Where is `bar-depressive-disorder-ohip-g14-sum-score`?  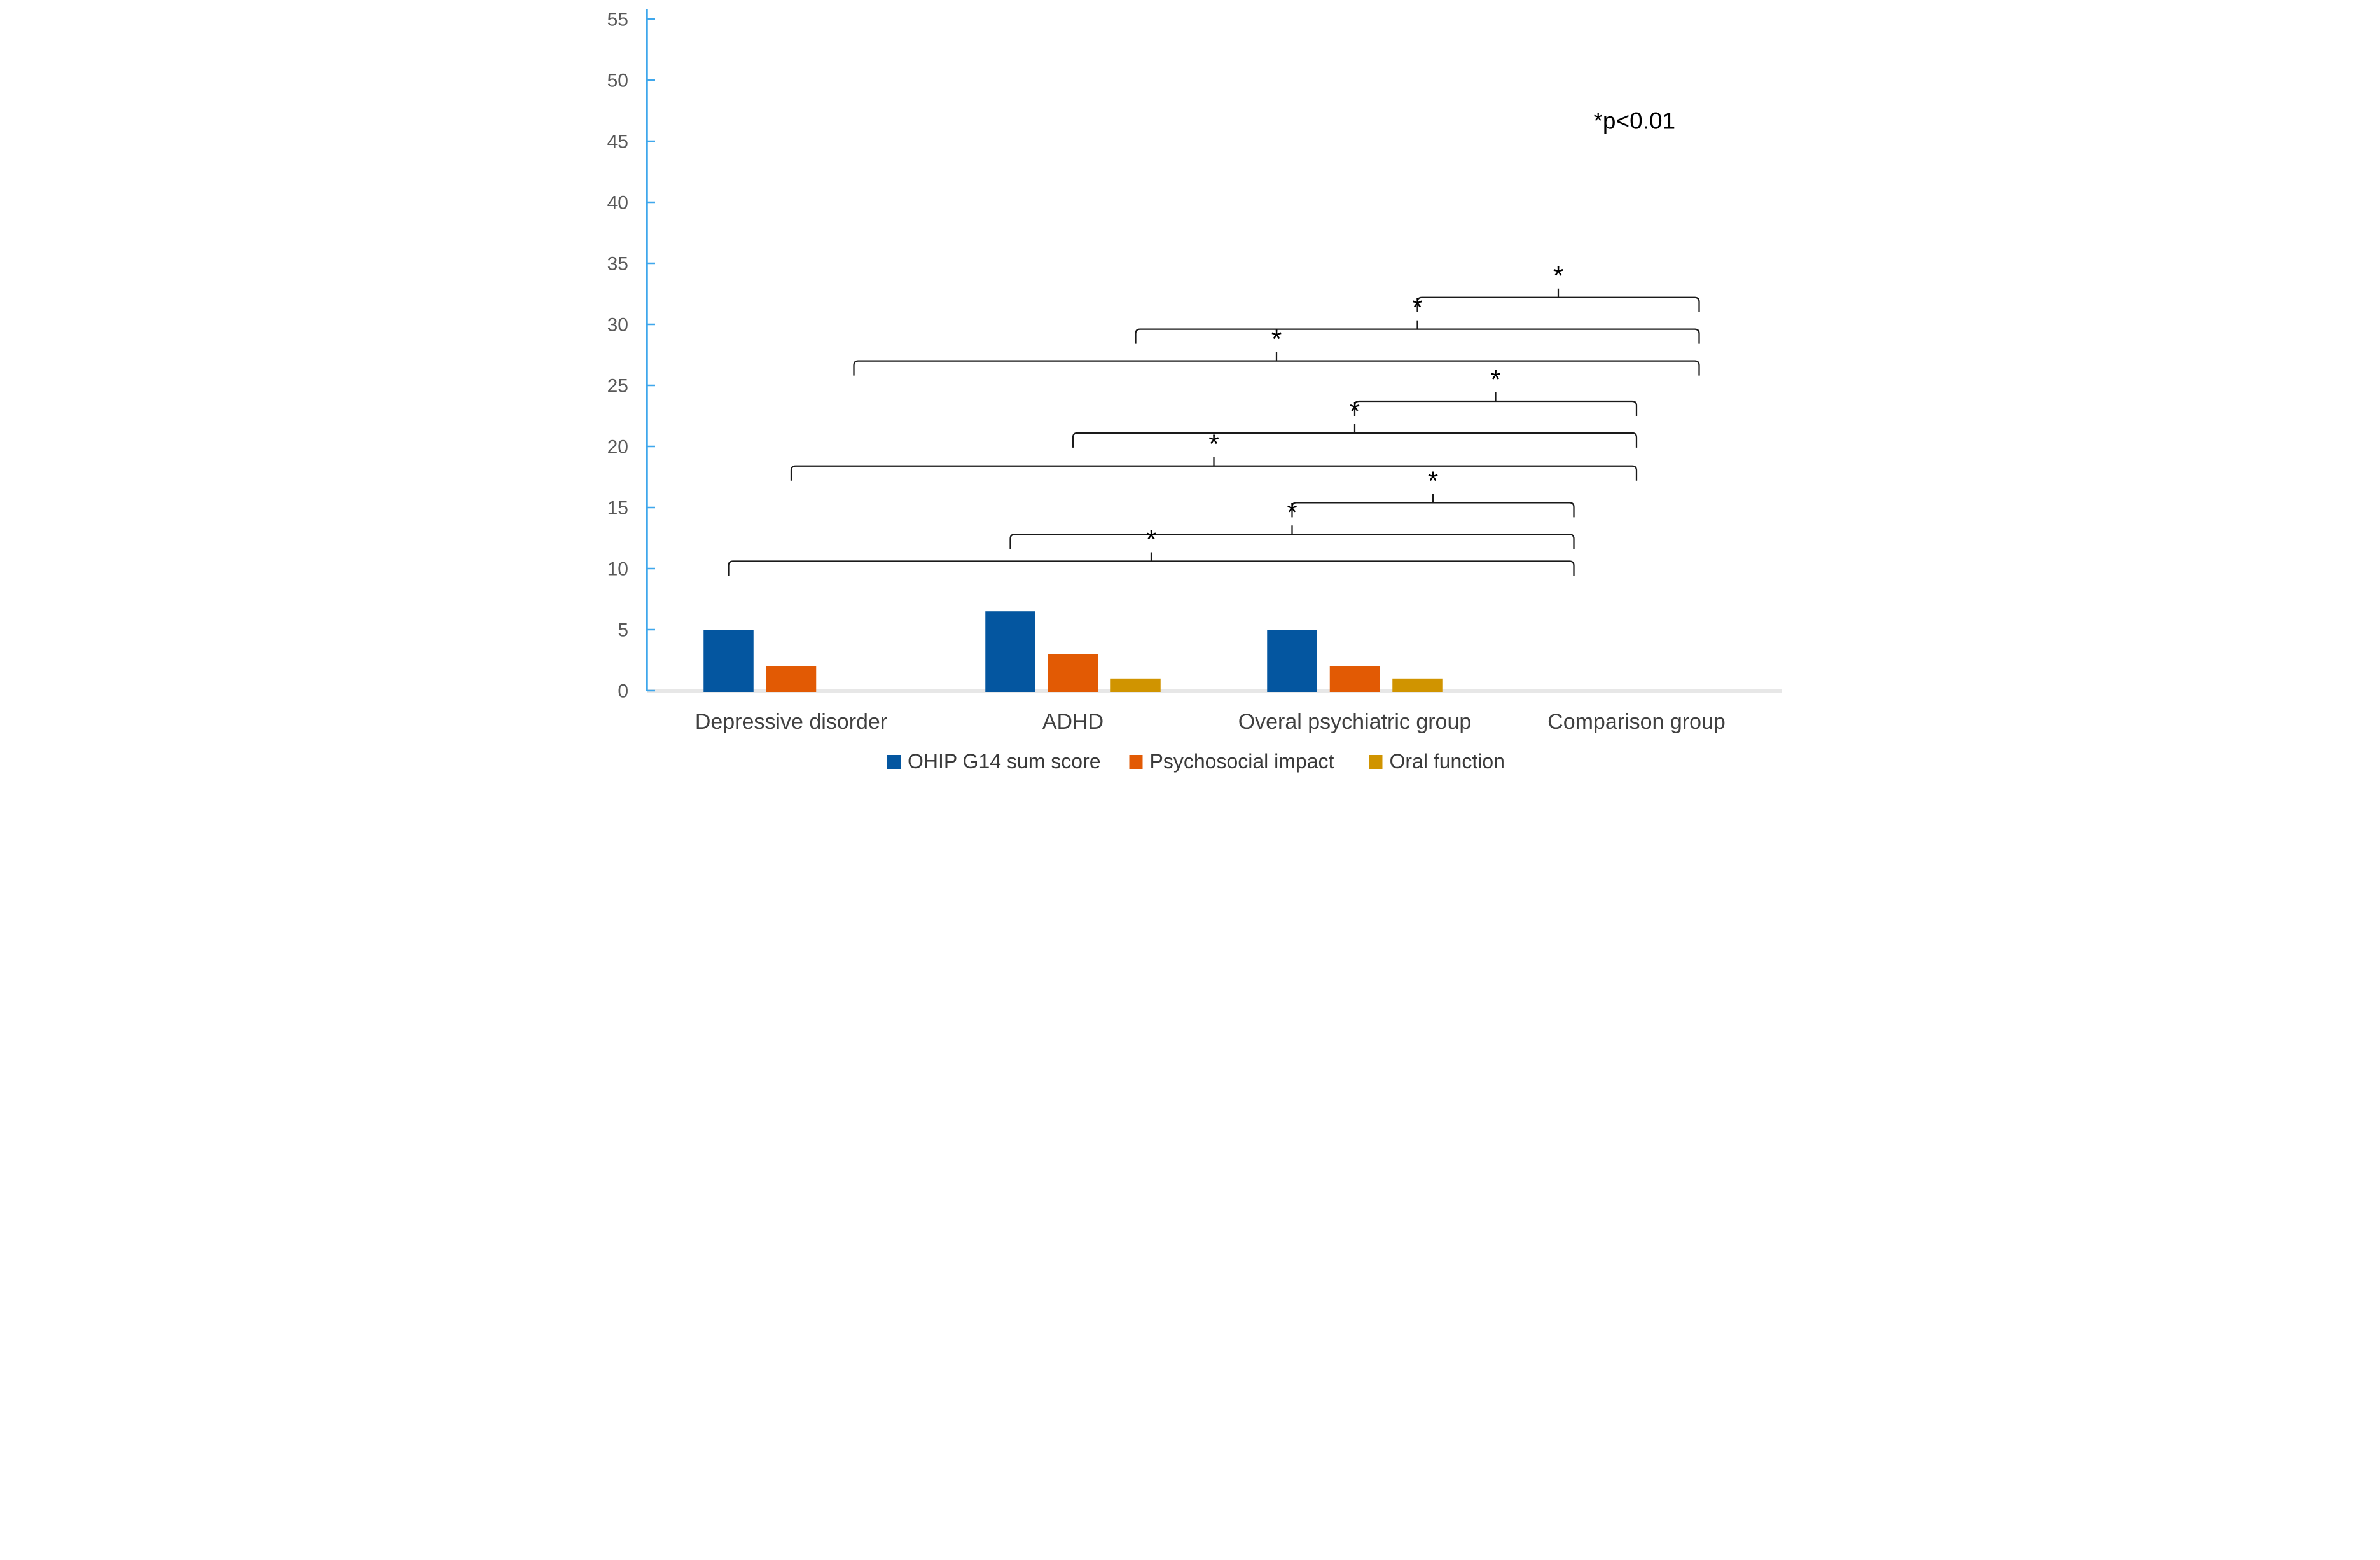 bar-depressive-disorder-ohip-g14-sum-score is located at coordinates (728, 661).